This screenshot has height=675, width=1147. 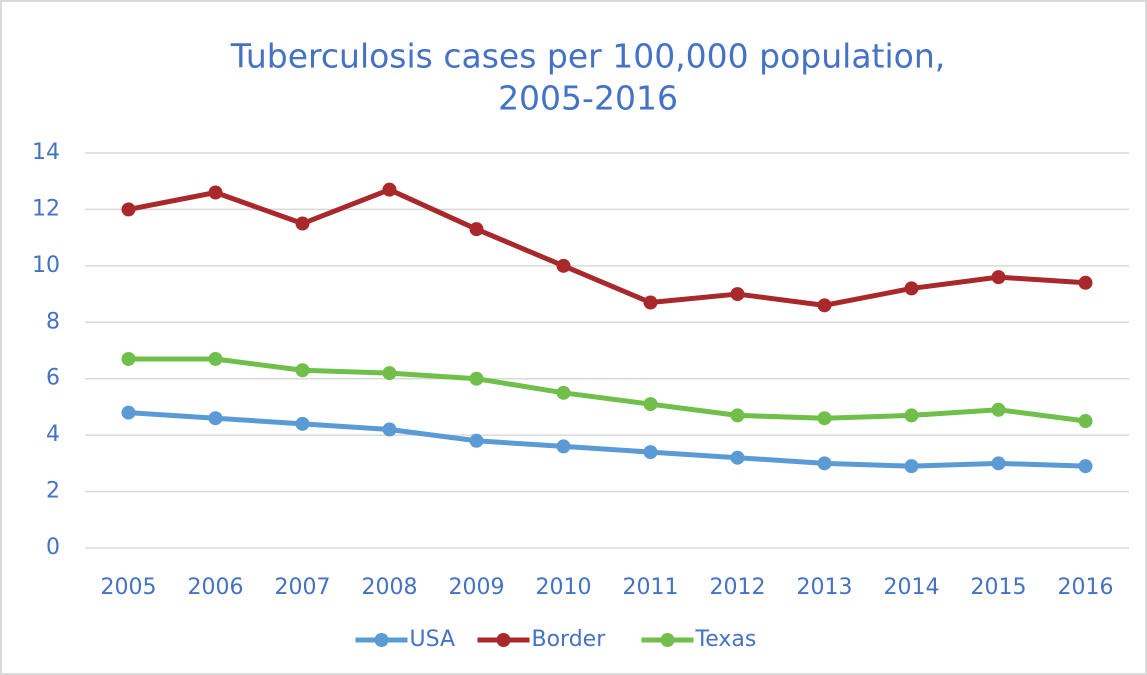 I want to click on x-tick-label: 2011, so click(x=651, y=587).